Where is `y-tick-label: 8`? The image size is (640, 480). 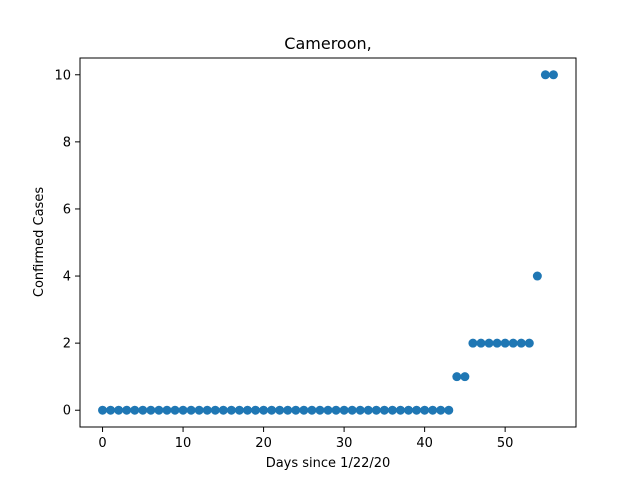 y-tick-label: 8 is located at coordinates (67, 142).